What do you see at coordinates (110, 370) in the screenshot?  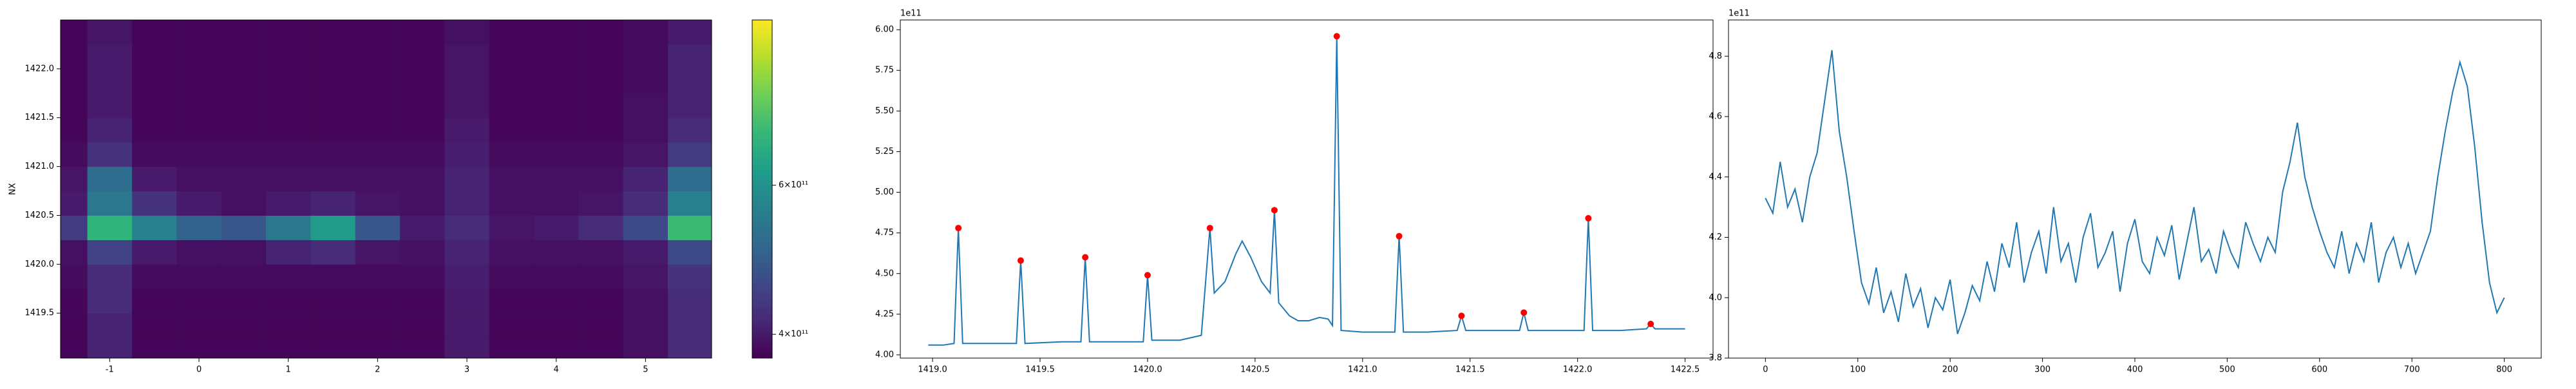 I see `x-tick-label: -1` at bounding box center [110, 370].